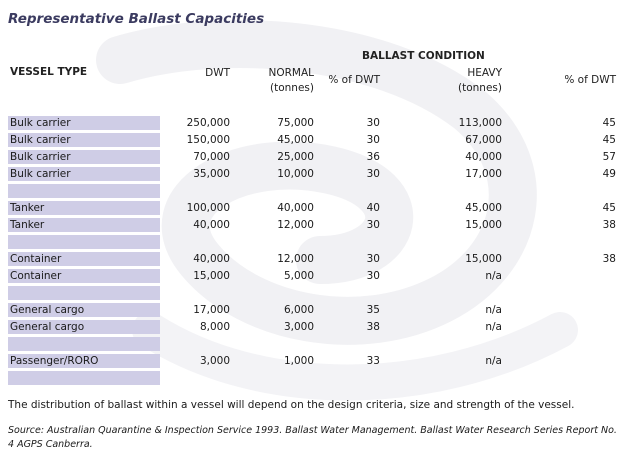 This screenshot has width=627, height=454. I want to click on normal-cell: 10,000, so click(295, 174).